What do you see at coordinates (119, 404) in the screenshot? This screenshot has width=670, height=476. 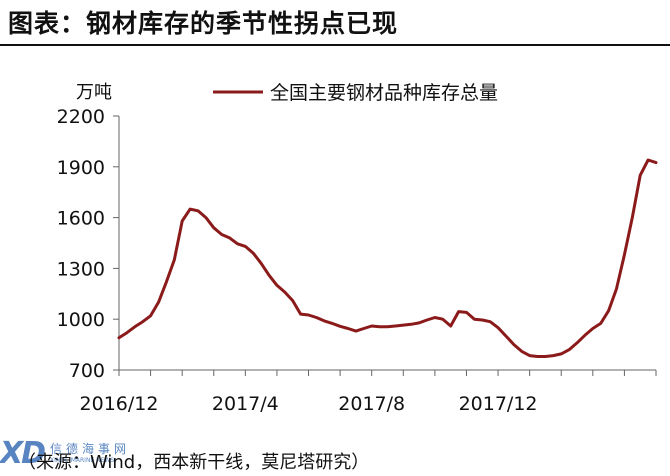 I see `x-tick-label: 2016/12` at bounding box center [119, 404].